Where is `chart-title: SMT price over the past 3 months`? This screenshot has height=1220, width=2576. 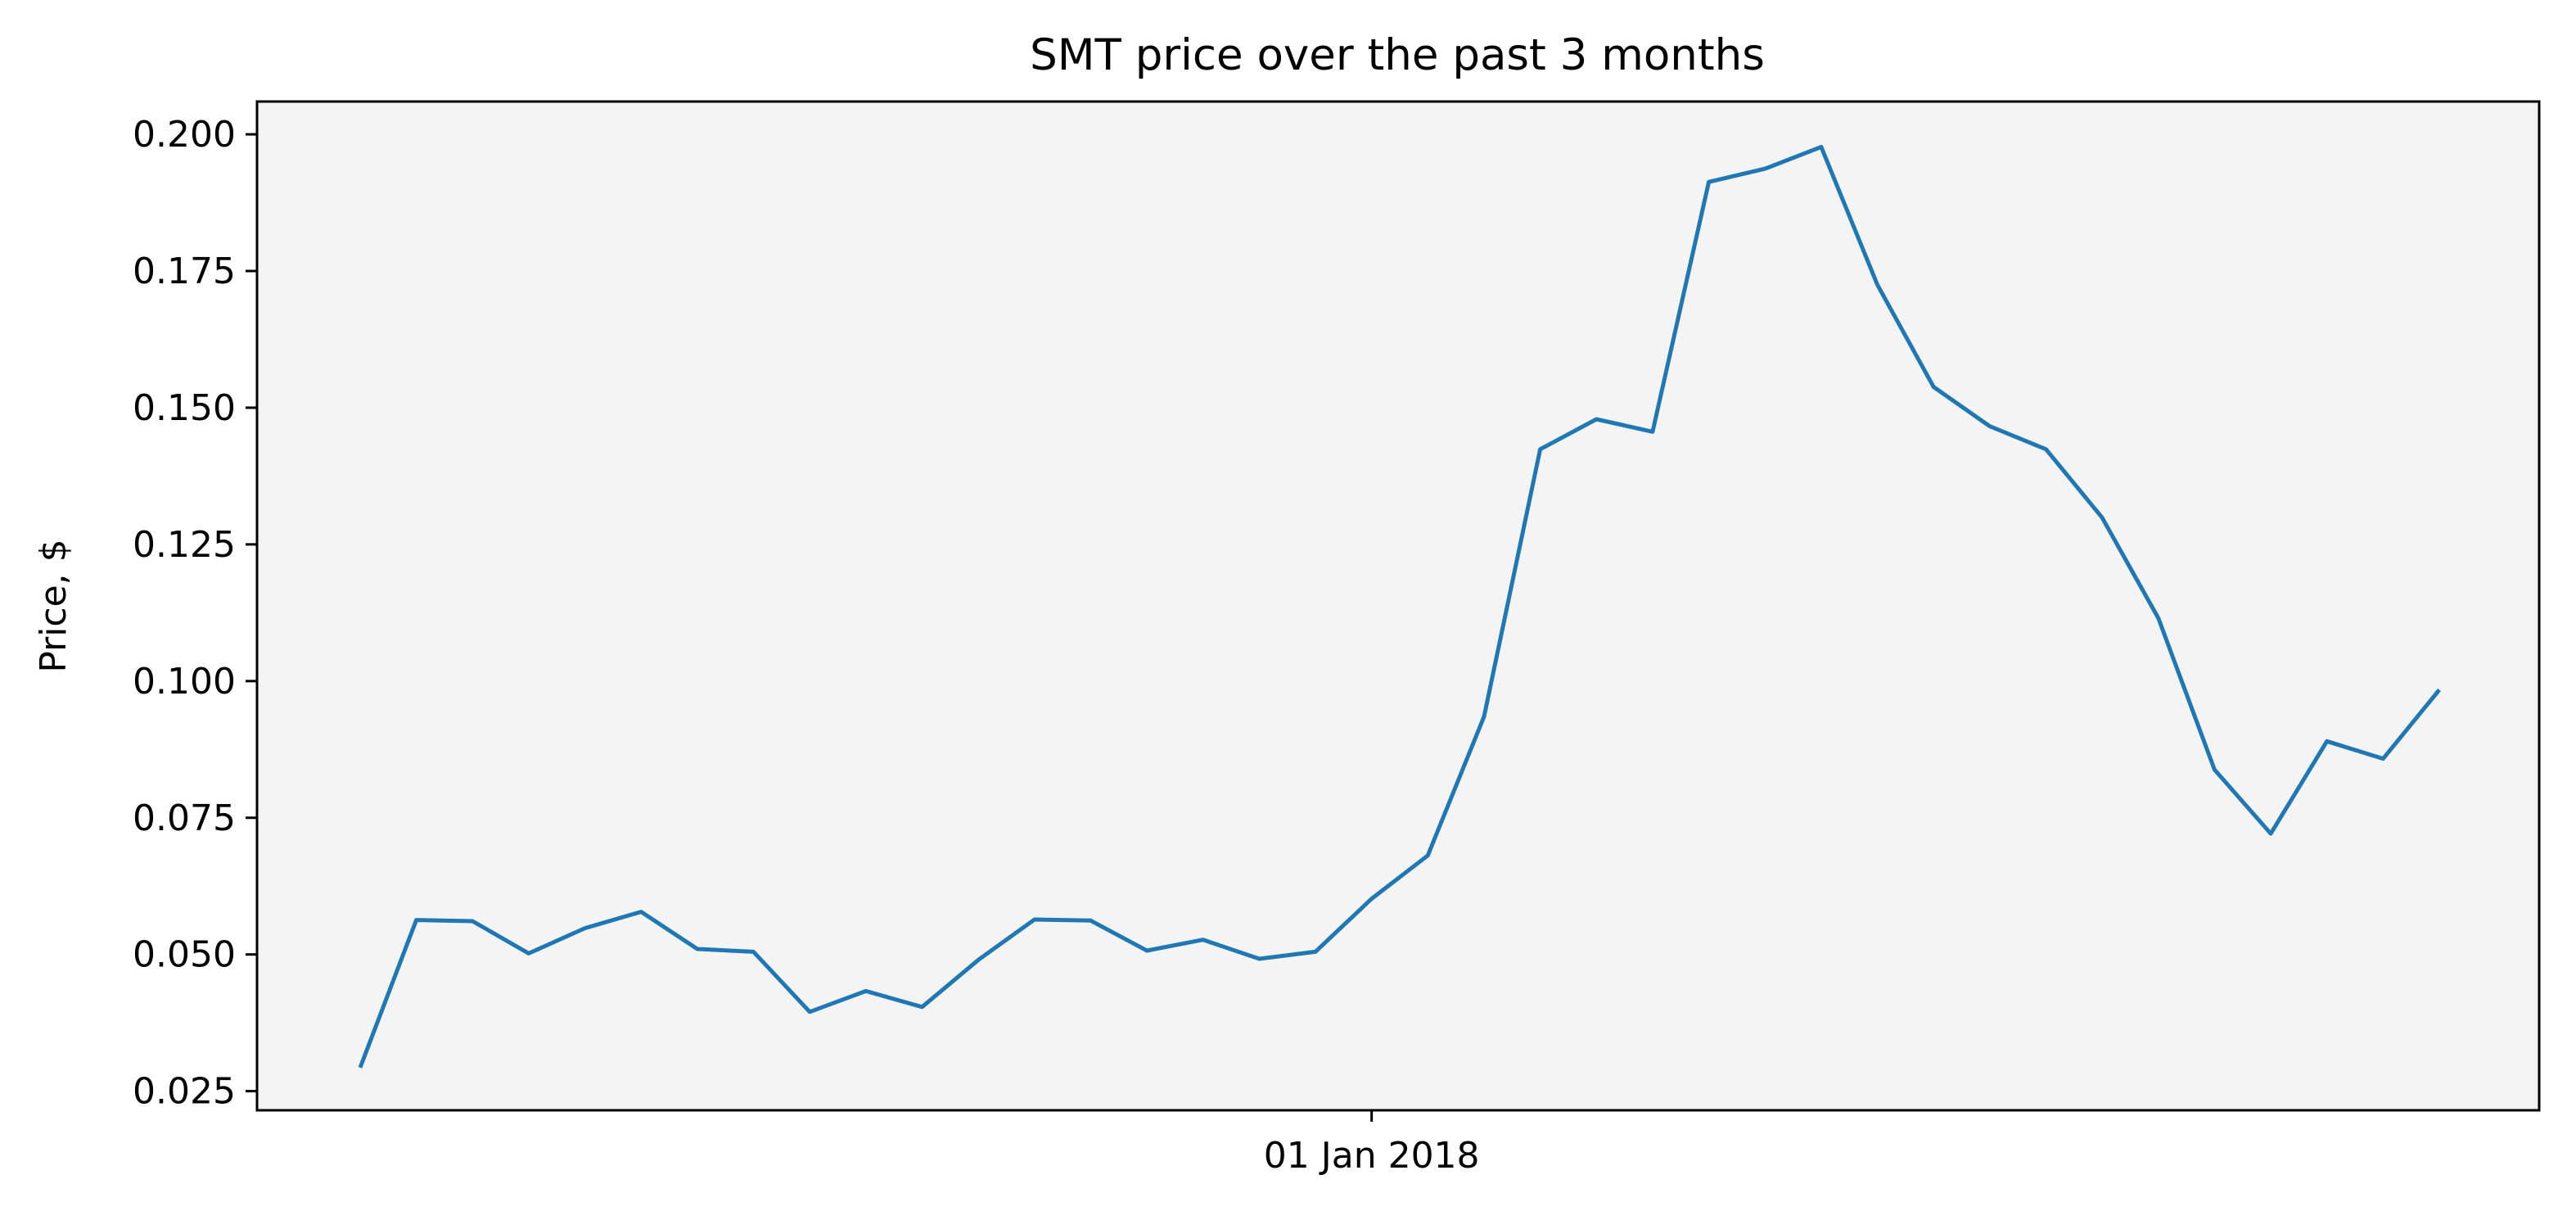
chart-title: SMT price over the past 3 months is located at coordinates (1397, 55).